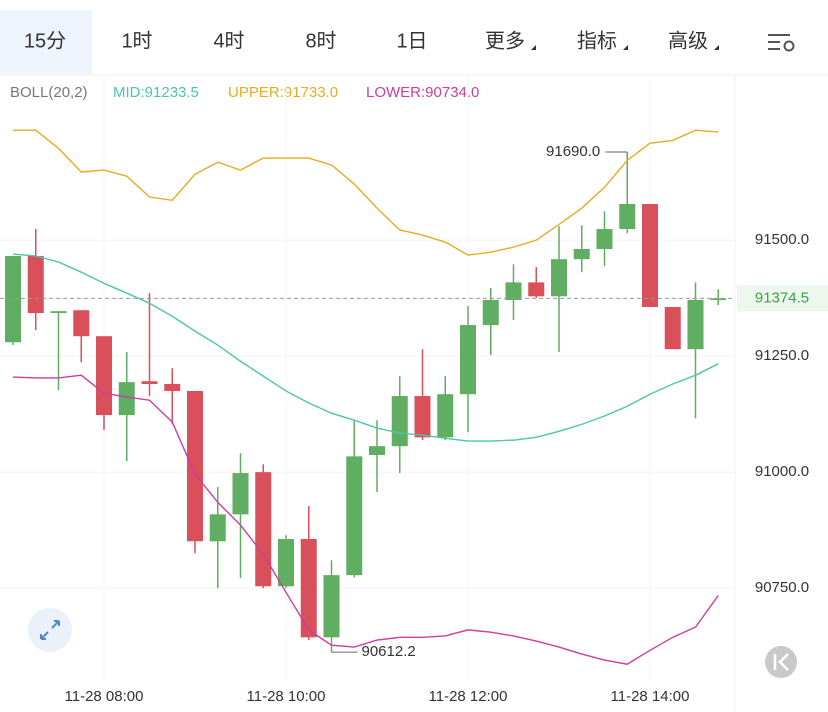  What do you see at coordinates (650, 696) in the screenshot?
I see `x-tick-label: 11-28 14:00` at bounding box center [650, 696].